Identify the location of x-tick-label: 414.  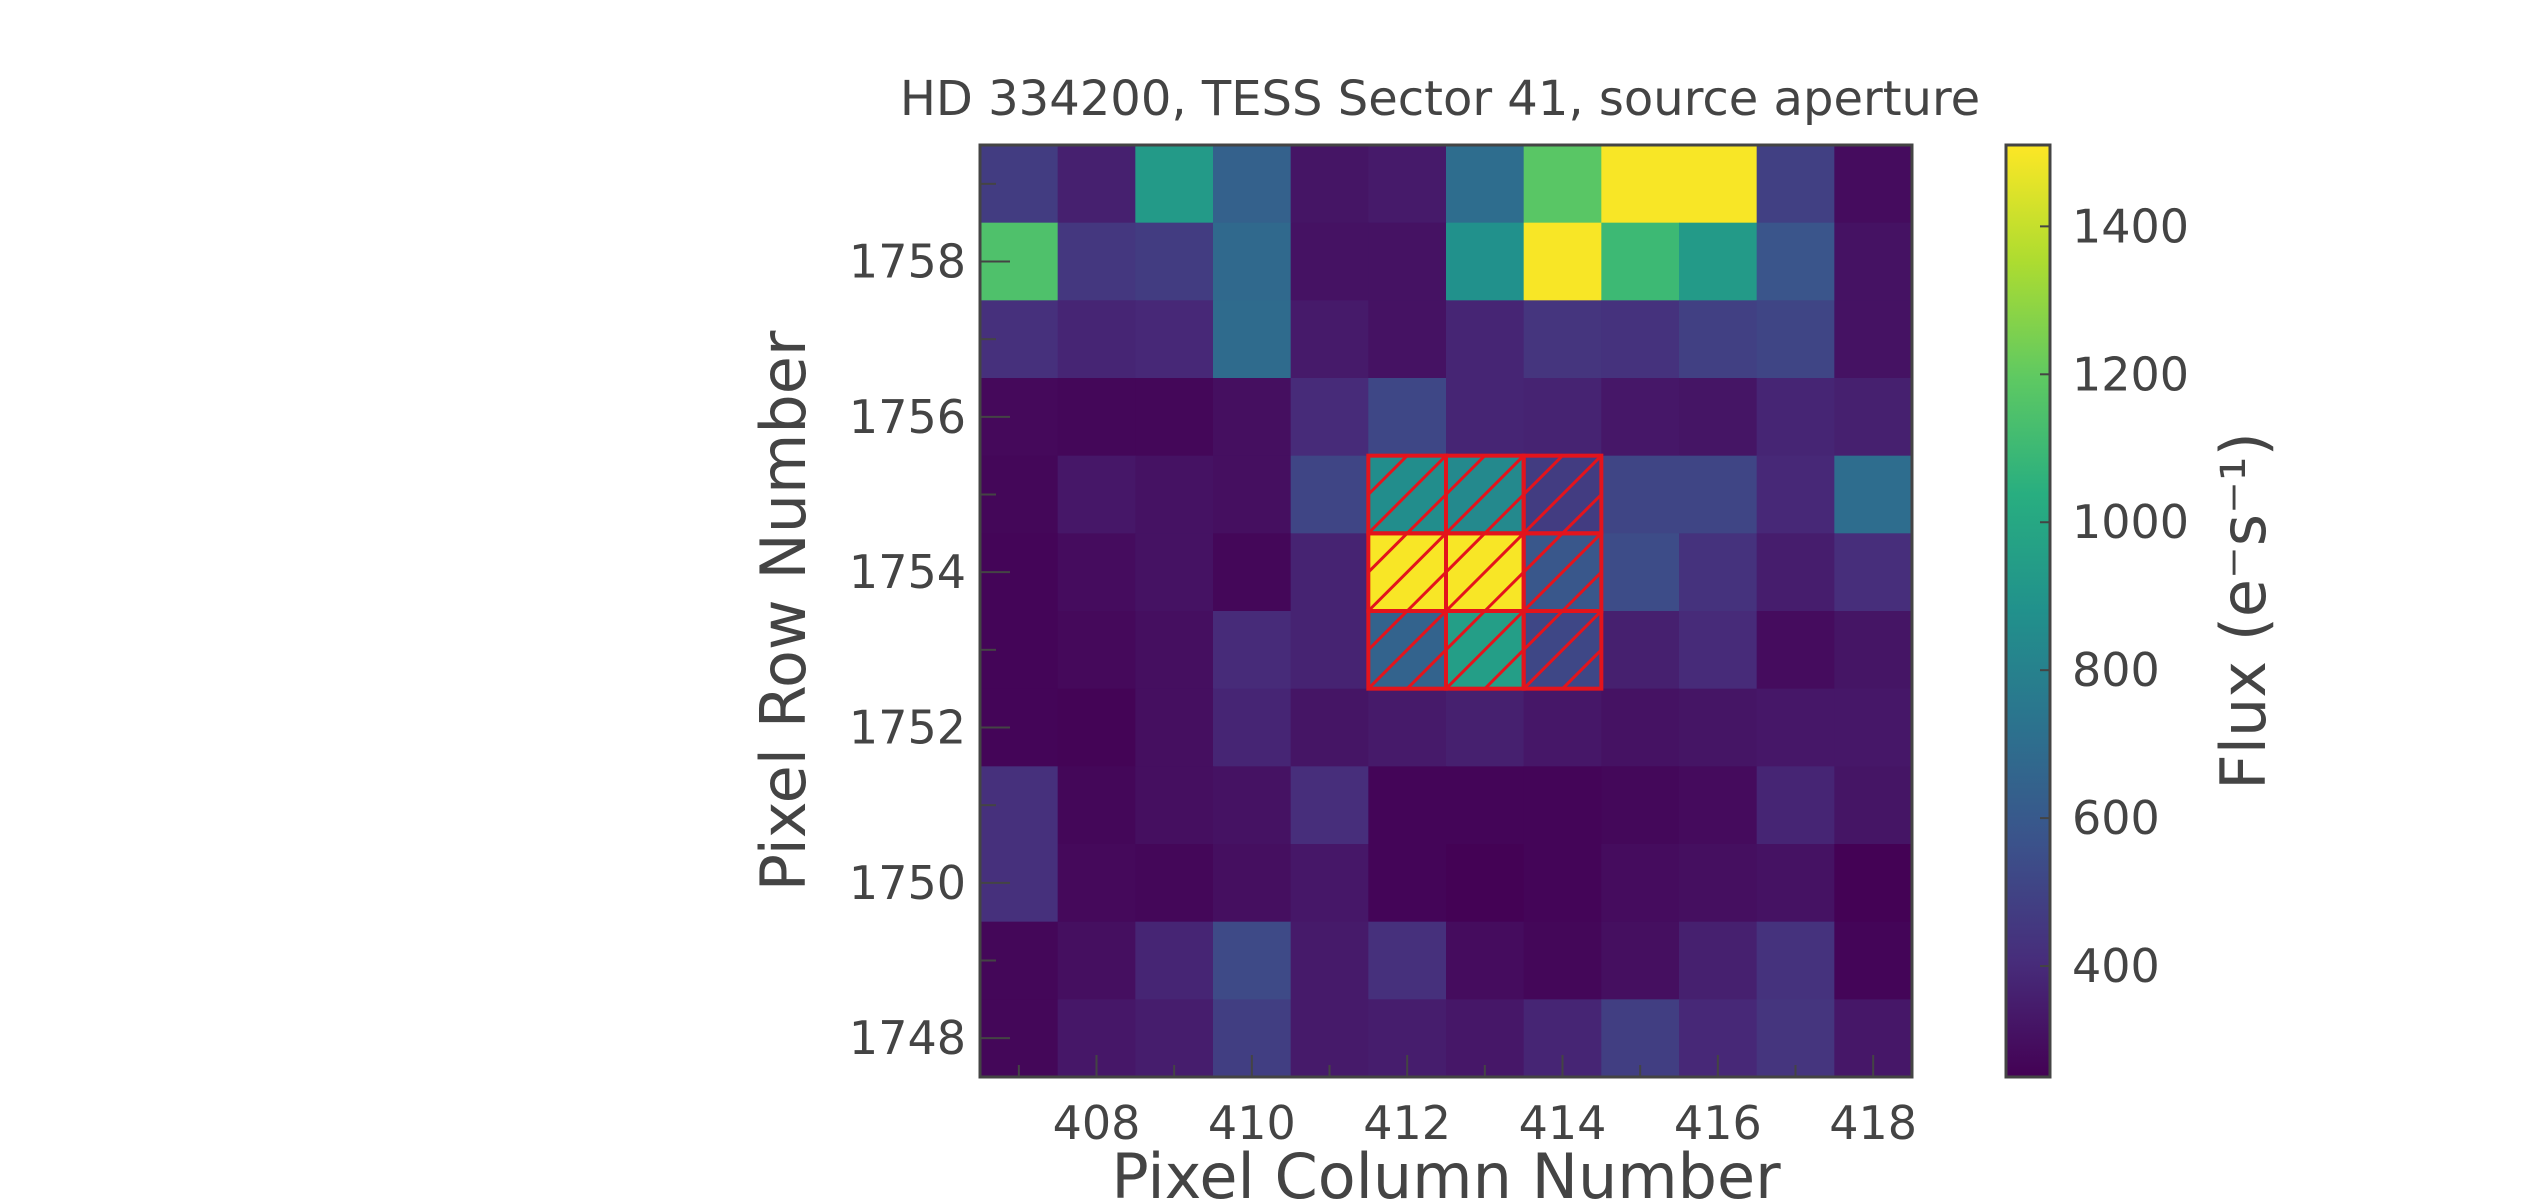
(1563, 1123).